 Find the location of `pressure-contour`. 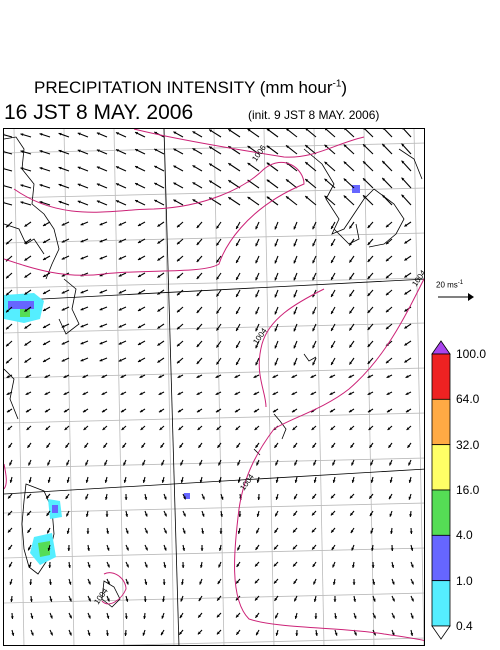

pressure-contour is located at coordinates (249, 143).